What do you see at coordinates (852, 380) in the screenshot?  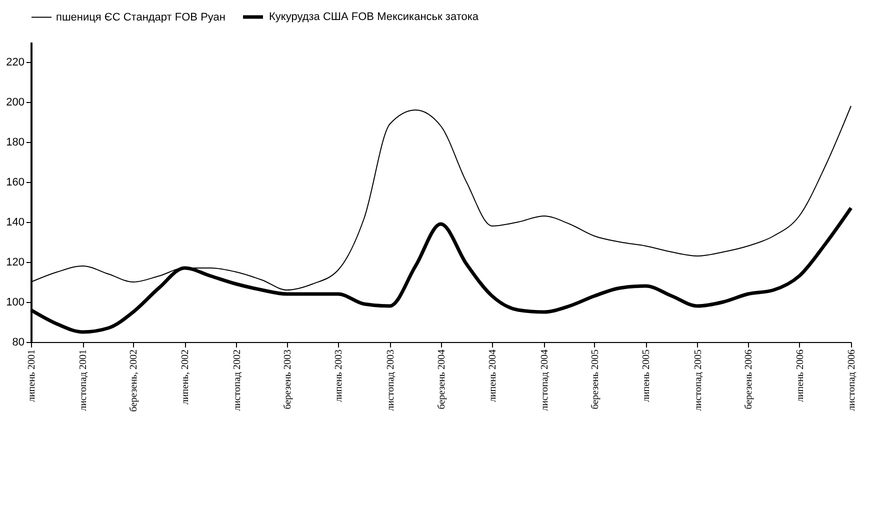 I see `x-tick-label: листопад 2006` at bounding box center [852, 380].